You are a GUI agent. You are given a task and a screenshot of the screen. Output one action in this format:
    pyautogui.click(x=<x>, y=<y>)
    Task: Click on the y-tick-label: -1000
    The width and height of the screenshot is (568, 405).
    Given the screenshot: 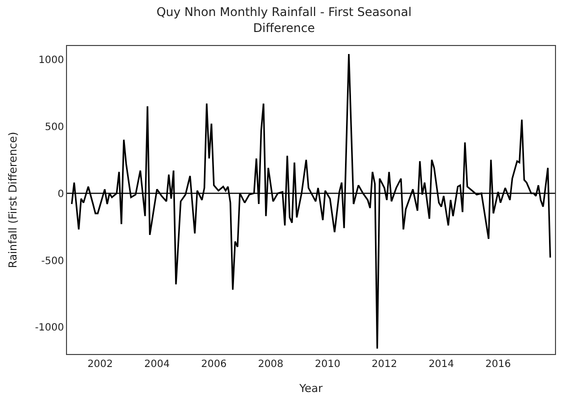 What is the action you would take?
    pyautogui.click(x=49, y=328)
    